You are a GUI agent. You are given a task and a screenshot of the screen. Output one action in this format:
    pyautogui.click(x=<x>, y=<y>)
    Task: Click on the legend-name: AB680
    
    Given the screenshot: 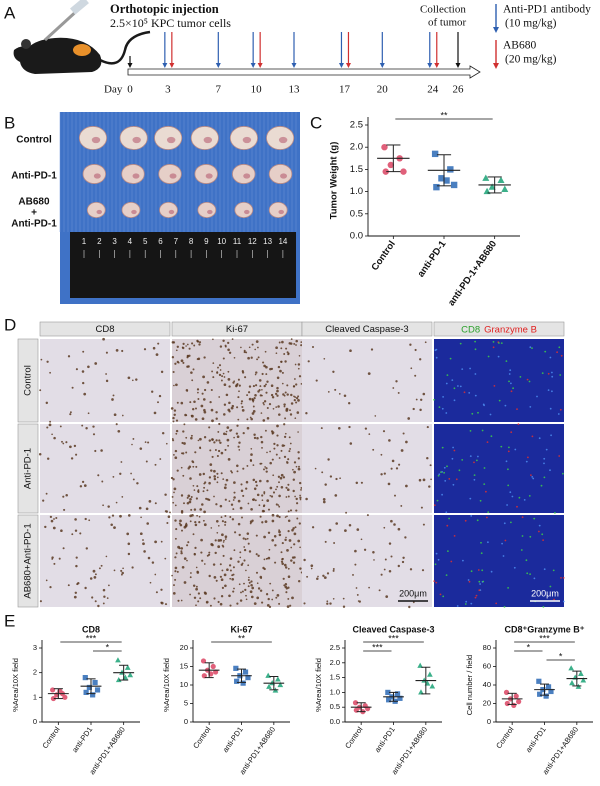 What is the action you would take?
    pyautogui.click(x=519, y=46)
    